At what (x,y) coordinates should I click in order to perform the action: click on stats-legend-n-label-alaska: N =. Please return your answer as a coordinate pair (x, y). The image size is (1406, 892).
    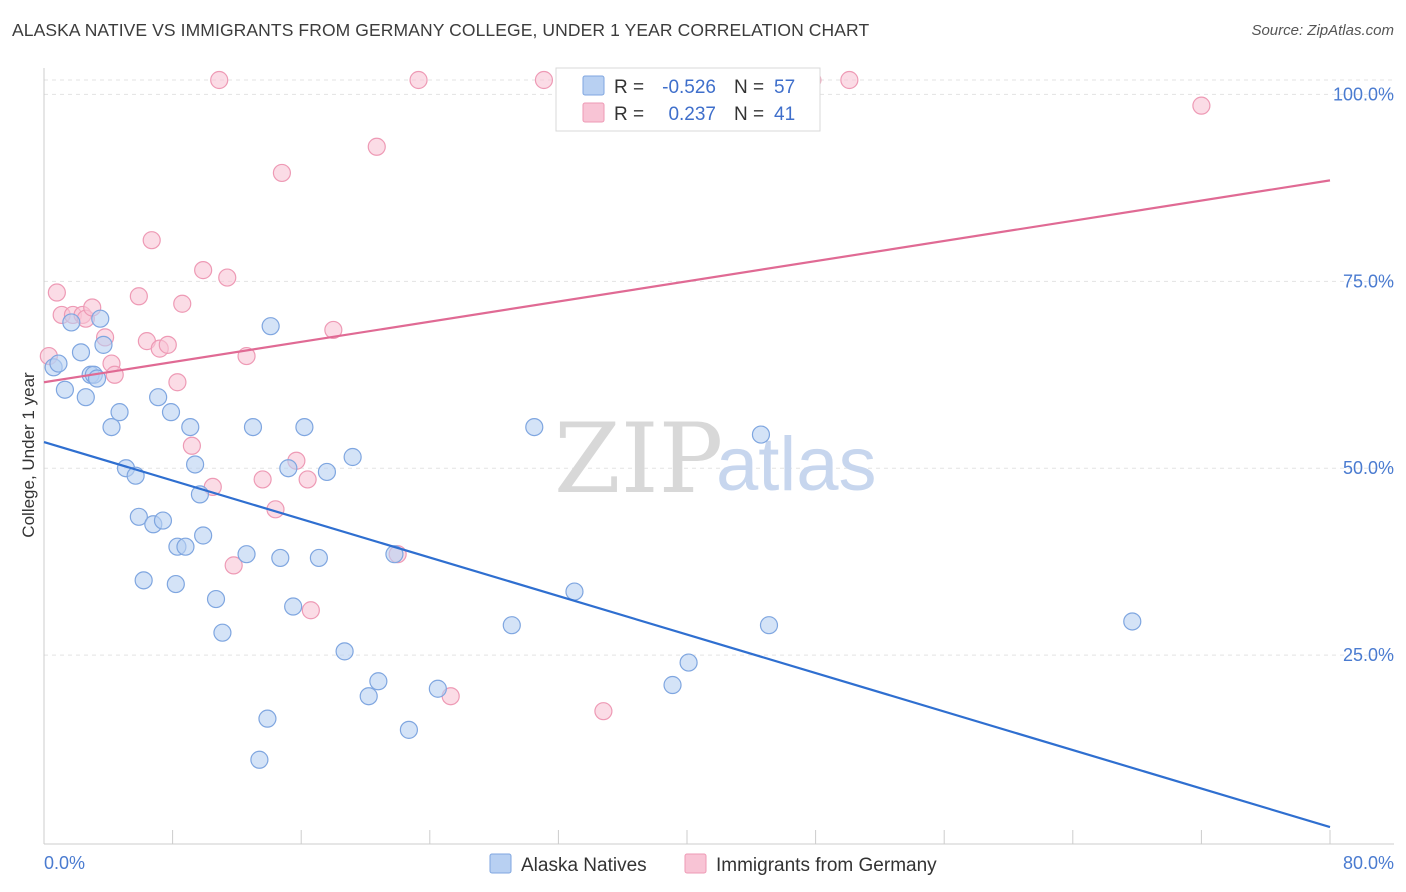
    Looking at the image, I should click on (749, 87).